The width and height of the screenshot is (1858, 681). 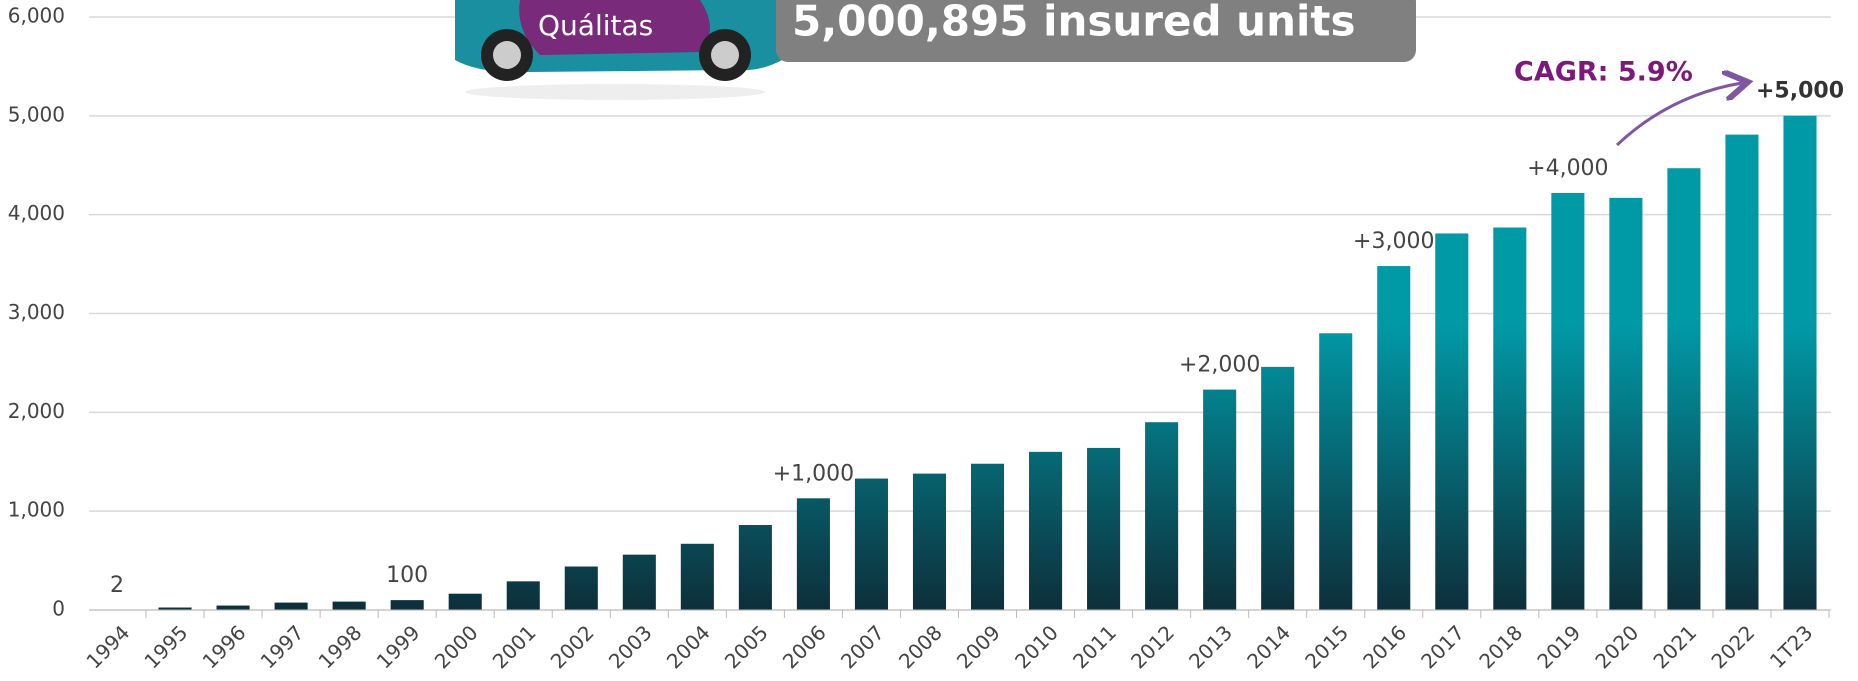 What do you see at coordinates (1442, 646) in the screenshot?
I see `x-tick-label: 2017` at bounding box center [1442, 646].